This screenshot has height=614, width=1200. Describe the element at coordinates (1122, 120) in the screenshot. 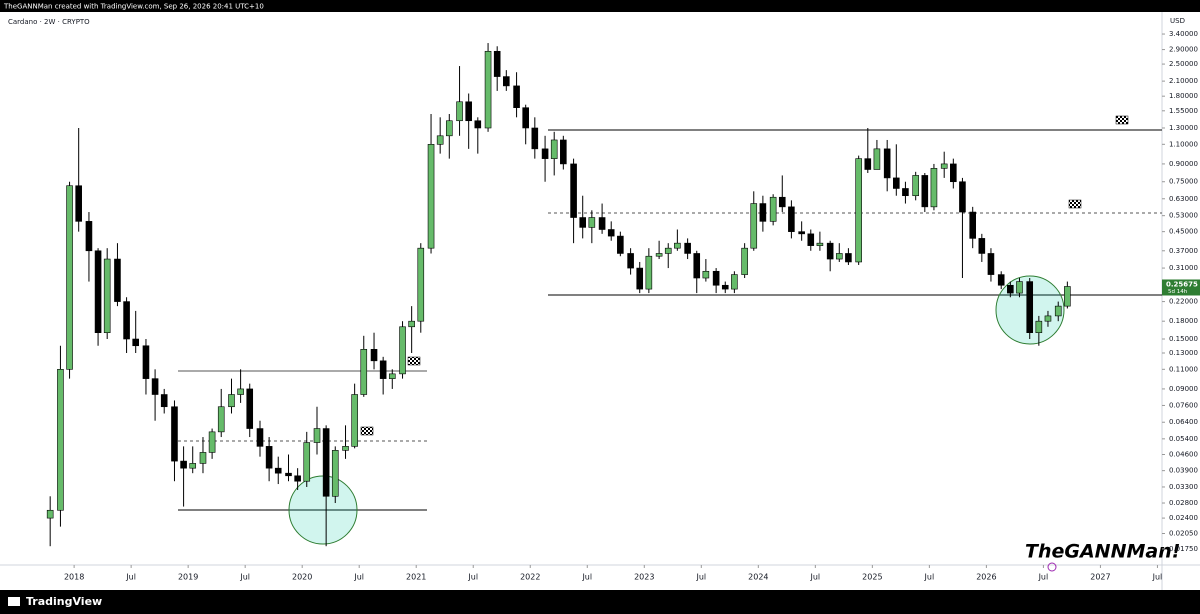

I see `target-flag` at that location.